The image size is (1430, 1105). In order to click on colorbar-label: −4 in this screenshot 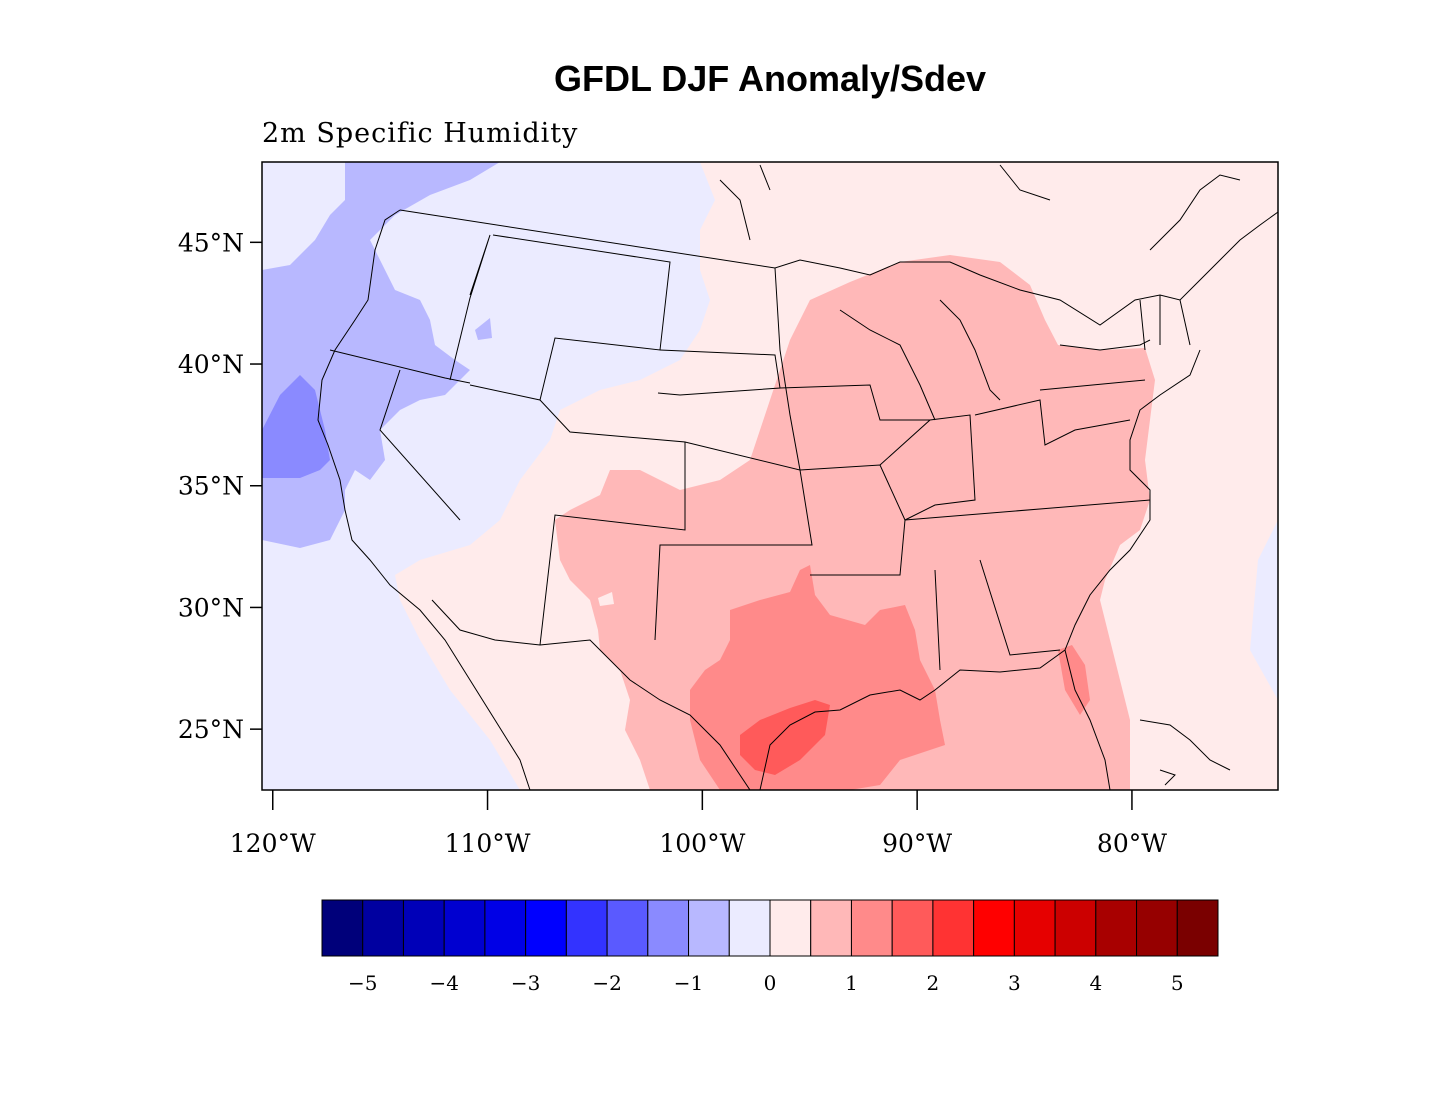, I will do `click(443, 983)`.